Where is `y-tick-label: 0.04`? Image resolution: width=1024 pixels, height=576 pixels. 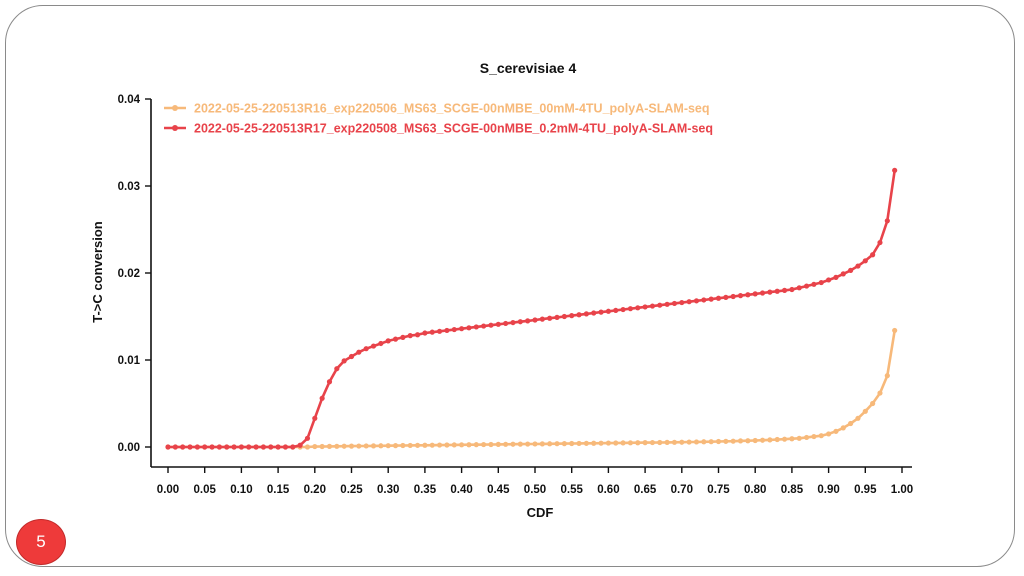
y-tick-label: 0.04 is located at coordinates (129, 100).